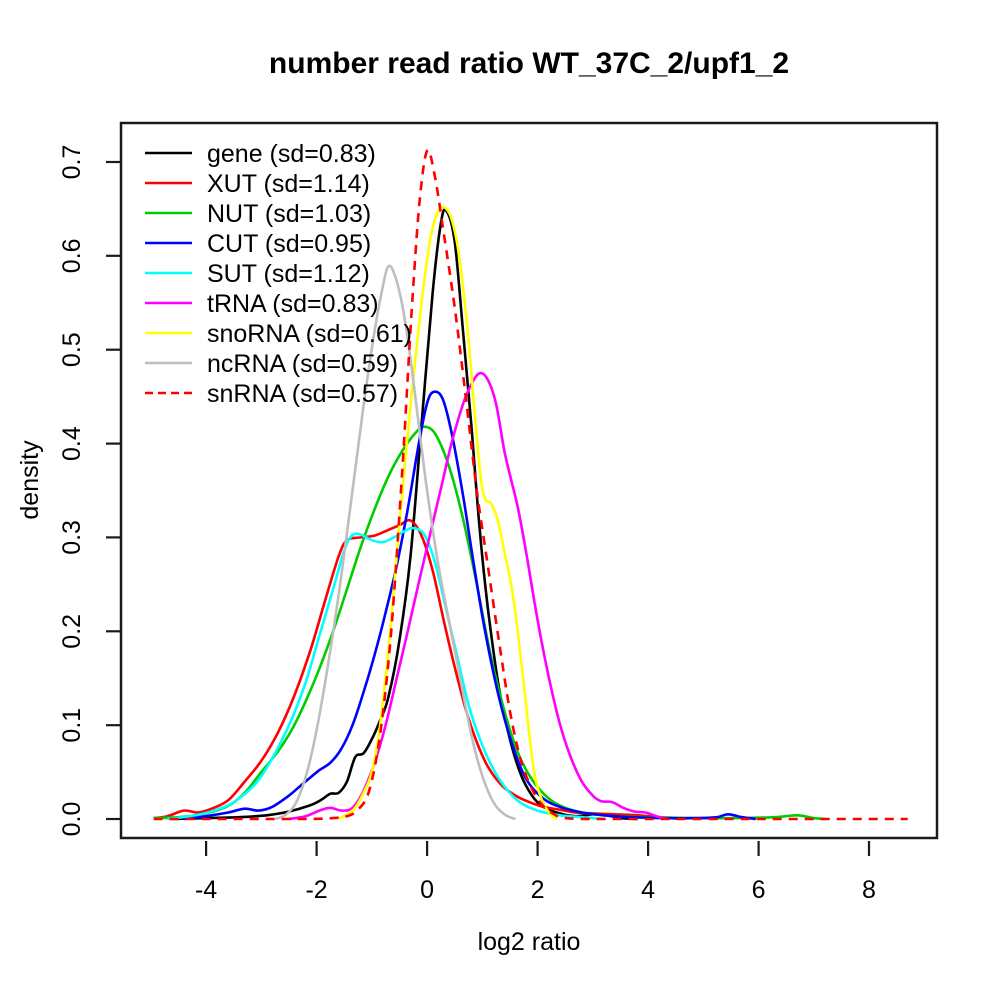  I want to click on x-tick-label: 0, so click(427, 890).